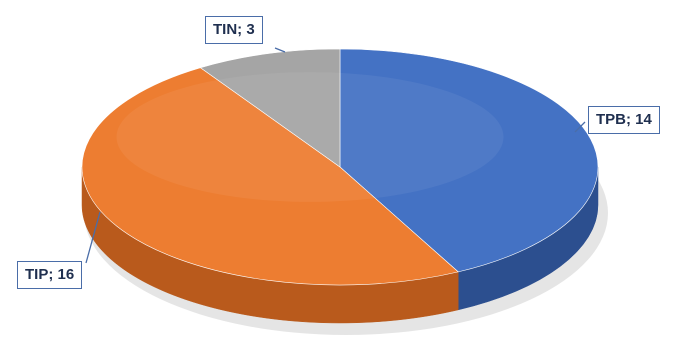  What do you see at coordinates (624, 120) in the screenshot?
I see `data-label-tpb: TPB; 14` at bounding box center [624, 120].